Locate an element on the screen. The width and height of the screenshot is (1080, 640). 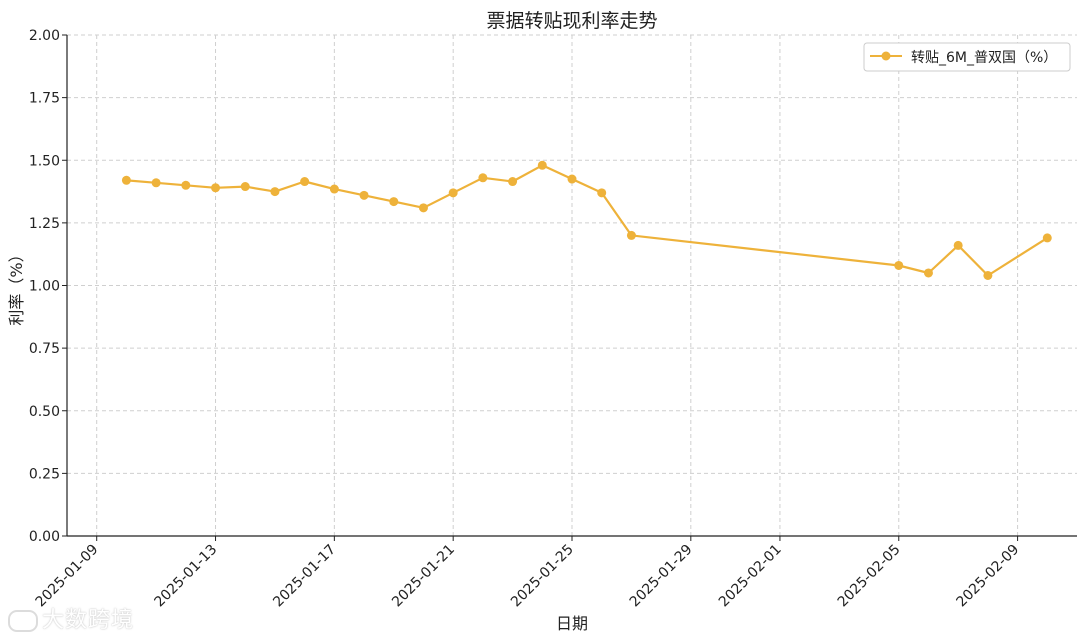
watermark-logo-icon is located at coordinates (23, 621).